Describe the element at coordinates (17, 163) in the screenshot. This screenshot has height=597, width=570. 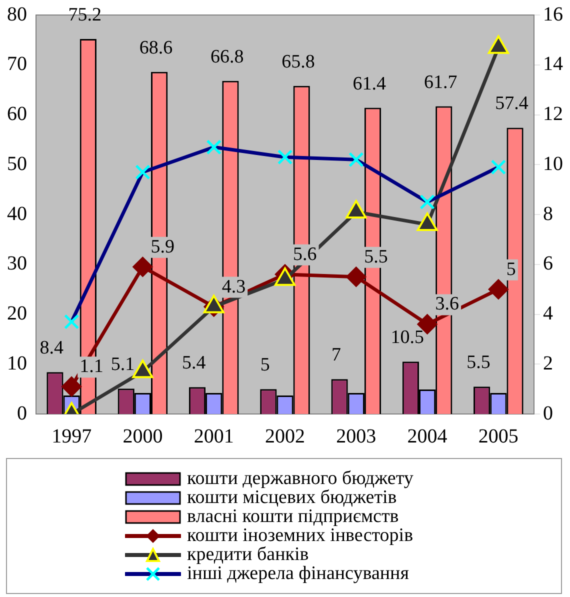
I see `y-tick-label: 50` at that location.